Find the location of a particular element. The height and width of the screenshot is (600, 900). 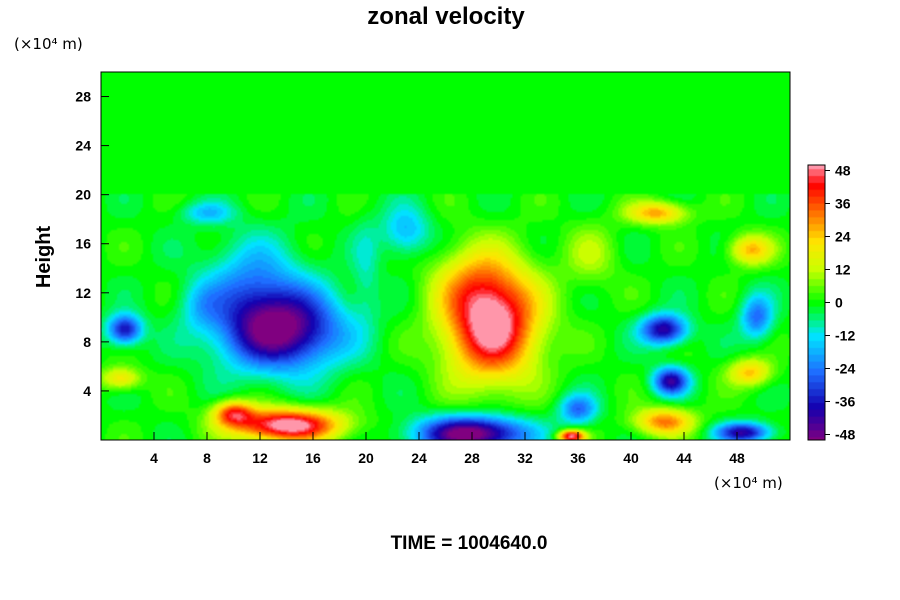

x-tick-label: 40 is located at coordinates (631, 458).